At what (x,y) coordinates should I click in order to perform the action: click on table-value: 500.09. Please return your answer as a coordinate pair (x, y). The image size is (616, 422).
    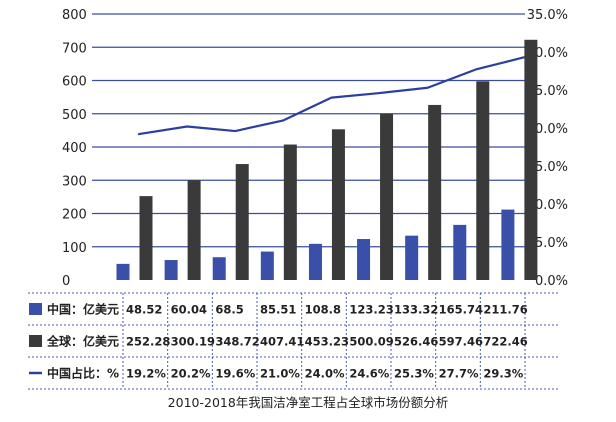
    Looking at the image, I should click on (371, 342).